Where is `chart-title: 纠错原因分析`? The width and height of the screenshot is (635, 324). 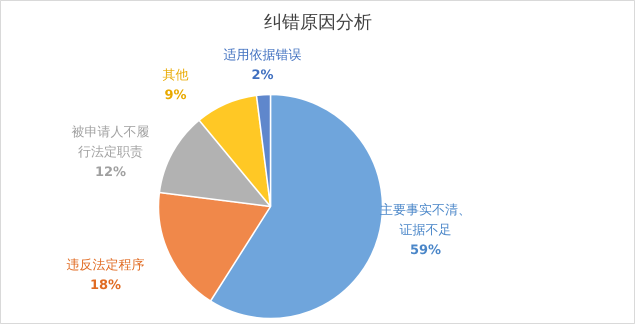 chart-title: 纠错原因分析 is located at coordinates (318, 22).